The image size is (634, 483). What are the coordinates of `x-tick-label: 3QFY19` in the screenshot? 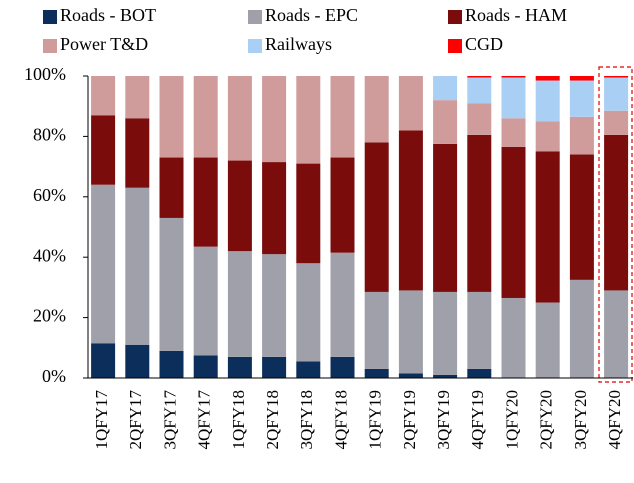 It's located at (443, 420).